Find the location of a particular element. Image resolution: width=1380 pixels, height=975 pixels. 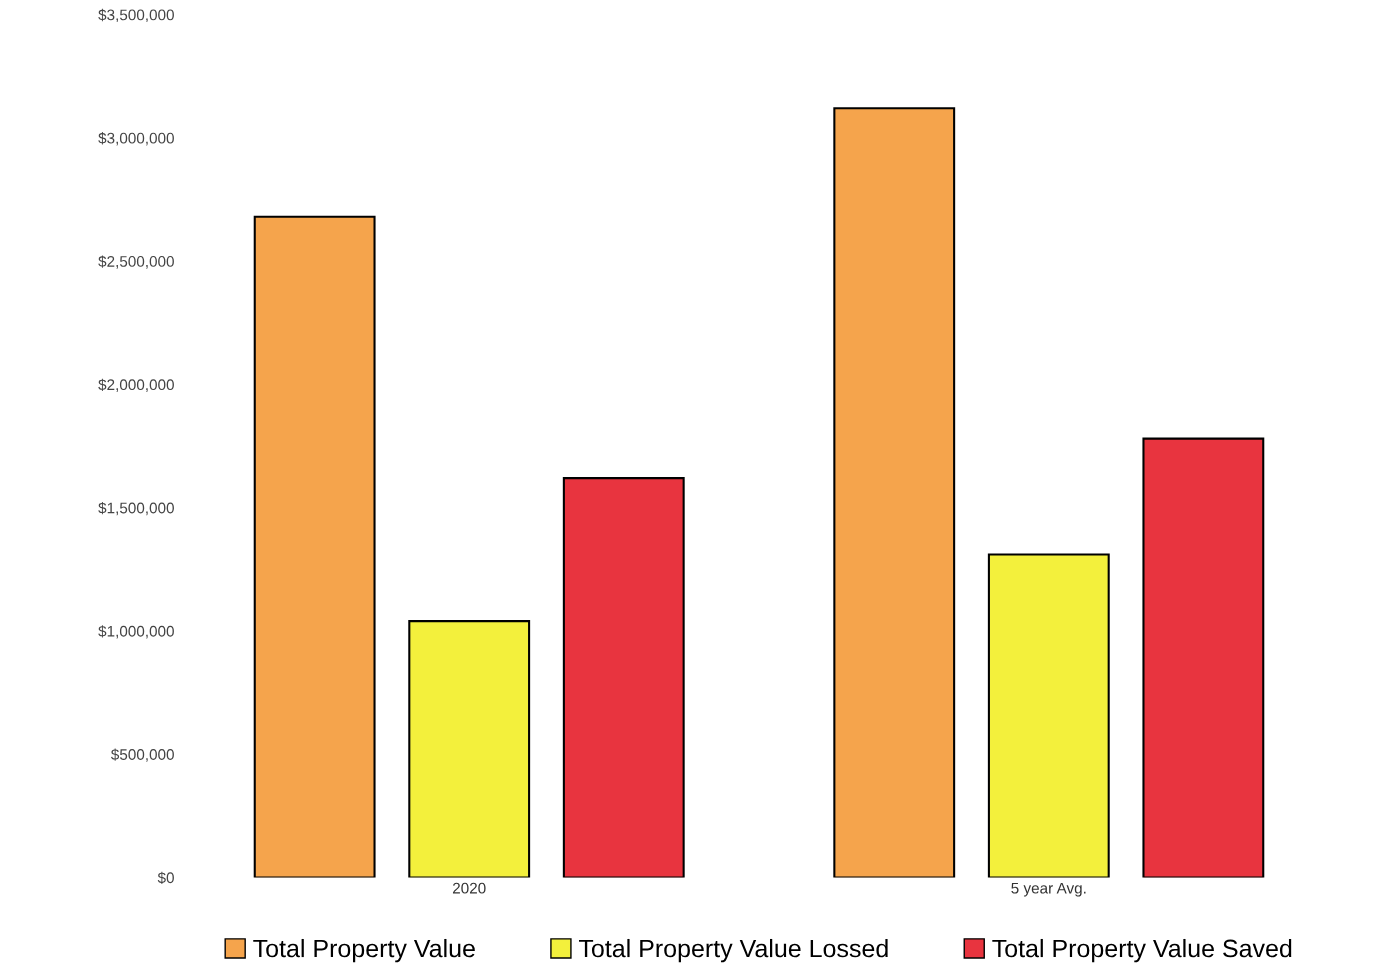

legend-label: Total Property Value is located at coordinates (364, 950).